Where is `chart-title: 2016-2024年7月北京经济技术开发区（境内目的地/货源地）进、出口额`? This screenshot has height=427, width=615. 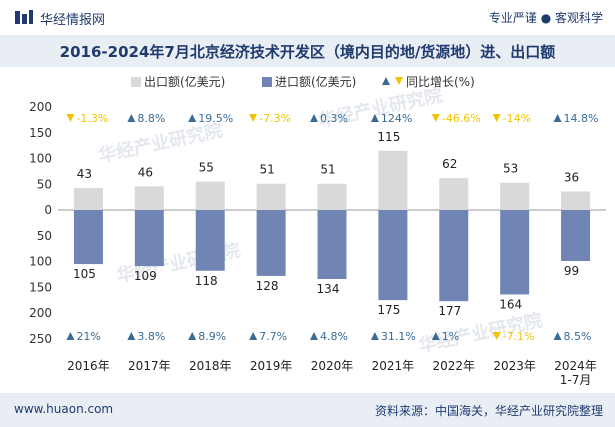
chart-title: 2016-2024年7月北京经济技术开发区（境内目的地/货源地）进、出口额 is located at coordinates (307, 52).